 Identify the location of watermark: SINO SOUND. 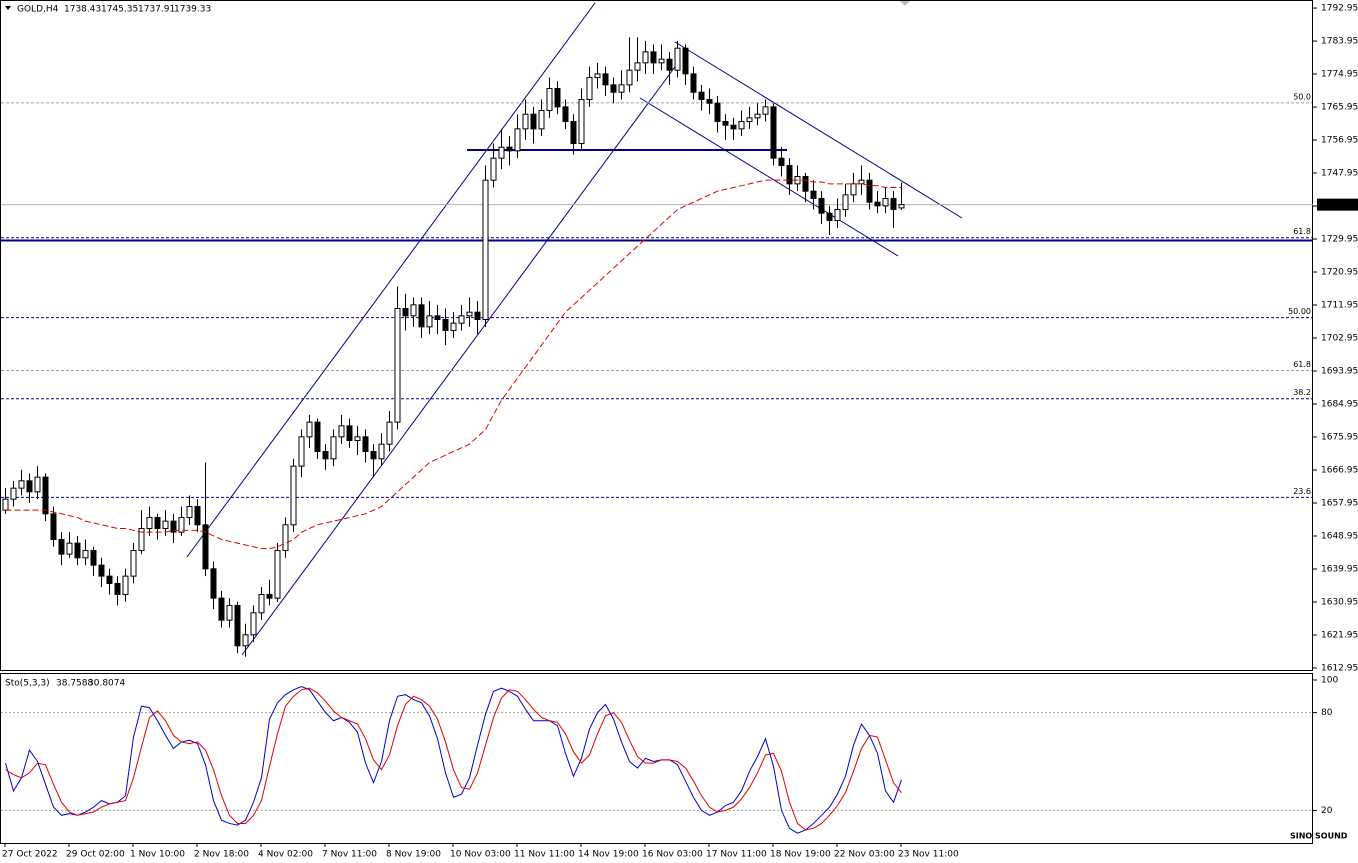
(1319, 836).